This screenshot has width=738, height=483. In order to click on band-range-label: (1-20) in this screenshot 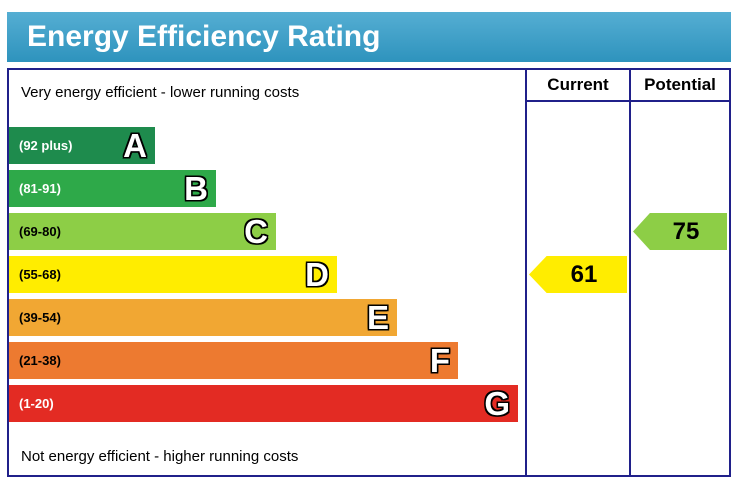, I will do `click(36, 403)`.